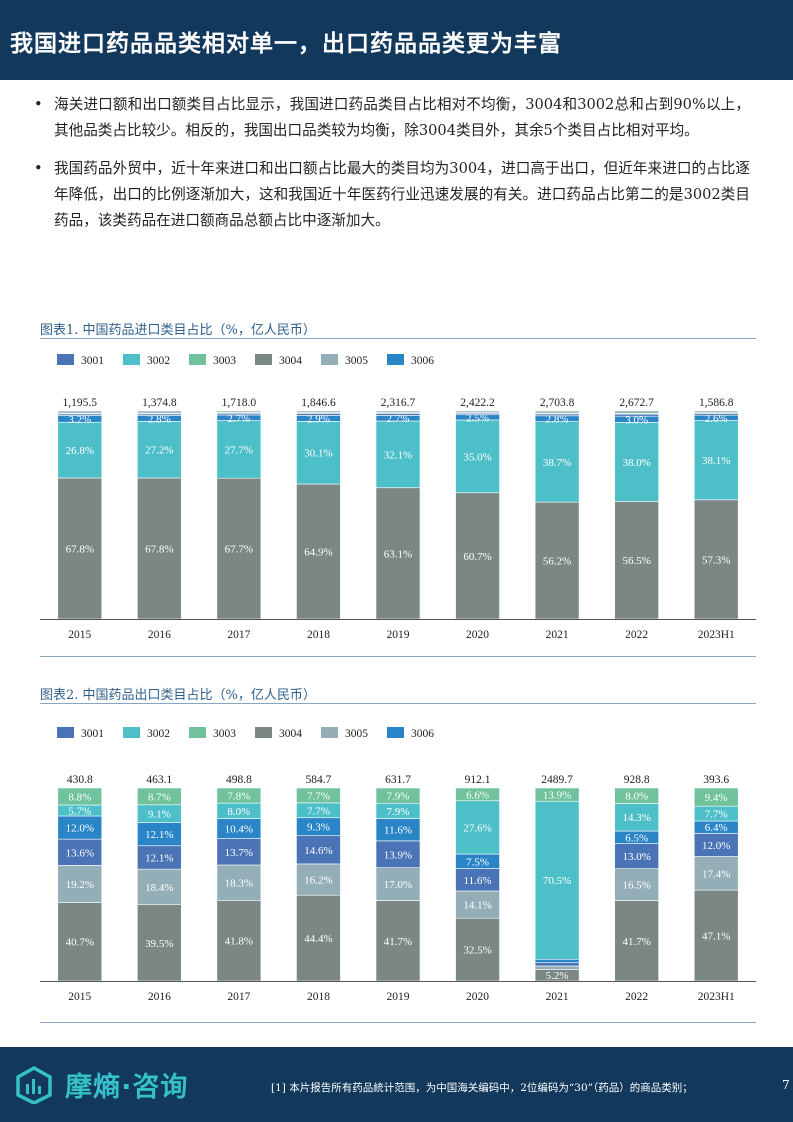 The image size is (793, 1122). What do you see at coordinates (716, 403) in the screenshot?
I see `total-label: 1,586.8` at bounding box center [716, 403].